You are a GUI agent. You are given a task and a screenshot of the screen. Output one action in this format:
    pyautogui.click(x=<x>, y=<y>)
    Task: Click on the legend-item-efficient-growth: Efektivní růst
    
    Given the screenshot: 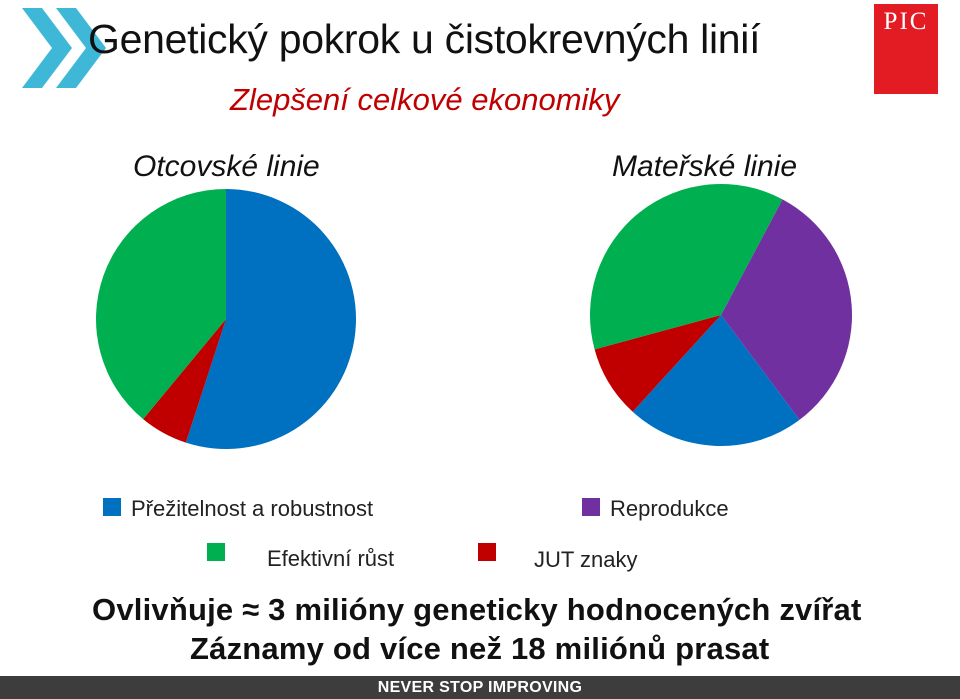 What is the action you would take?
    pyautogui.click(x=300, y=557)
    